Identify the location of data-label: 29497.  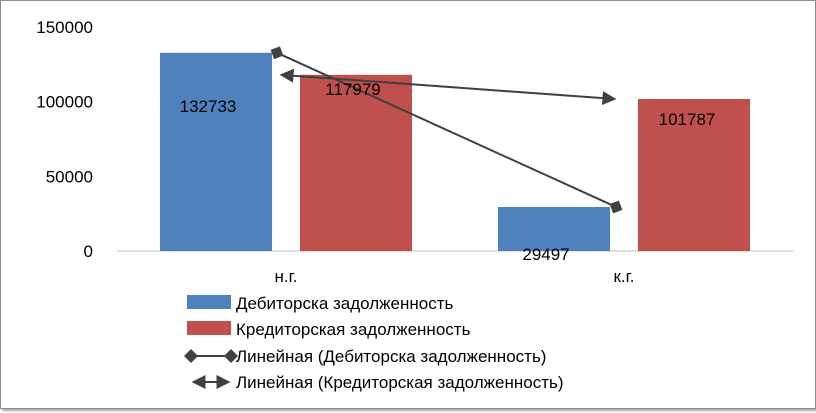
(545, 254).